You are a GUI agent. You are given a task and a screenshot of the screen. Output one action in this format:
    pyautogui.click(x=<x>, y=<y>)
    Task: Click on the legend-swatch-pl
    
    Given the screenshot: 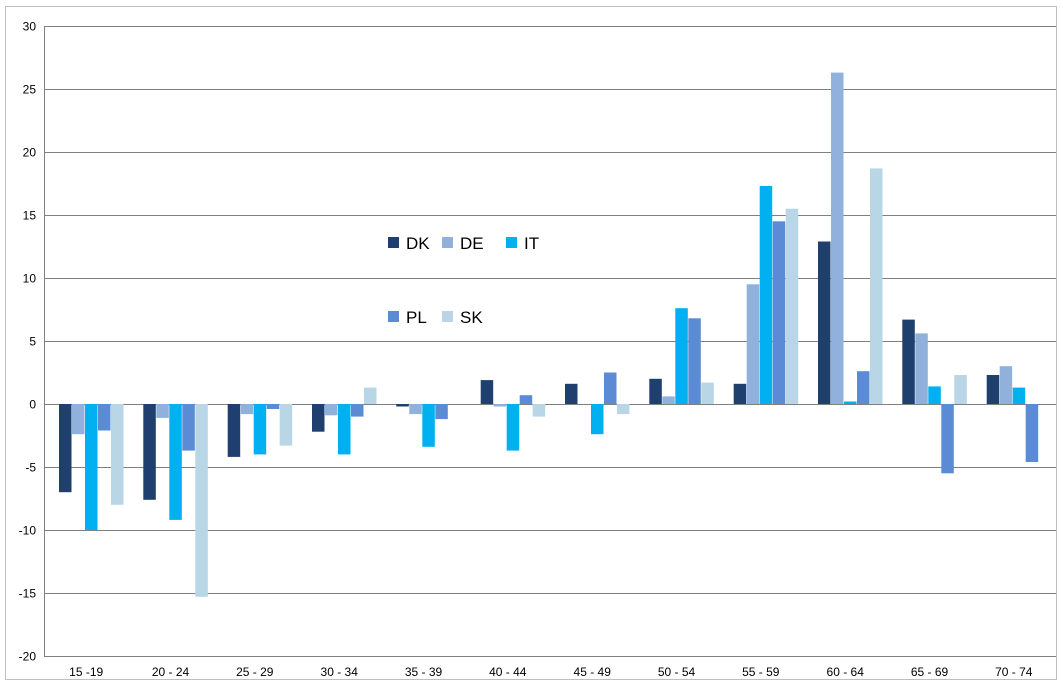 What is the action you would take?
    pyautogui.click(x=393, y=316)
    